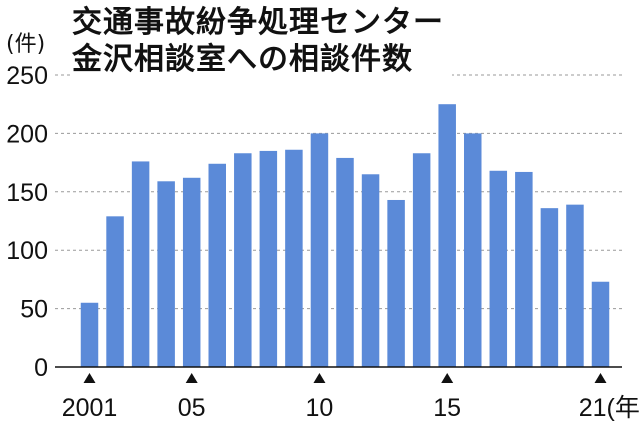 This screenshot has width=640, height=429. What do you see at coordinates (27, 76) in the screenshot?
I see `y-tick-label: 250` at bounding box center [27, 76].